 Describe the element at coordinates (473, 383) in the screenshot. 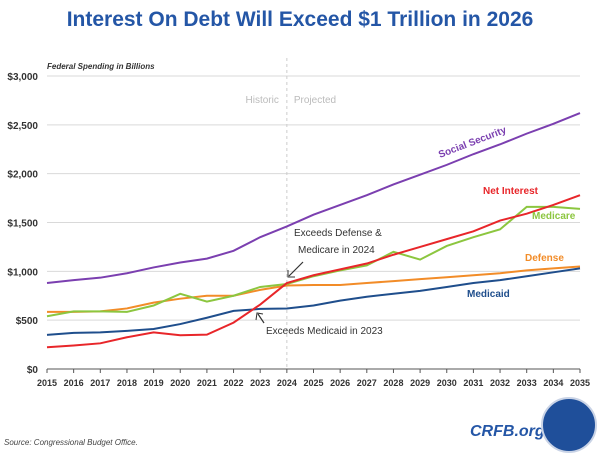

I see `x-tick-label: 2031` at that location.